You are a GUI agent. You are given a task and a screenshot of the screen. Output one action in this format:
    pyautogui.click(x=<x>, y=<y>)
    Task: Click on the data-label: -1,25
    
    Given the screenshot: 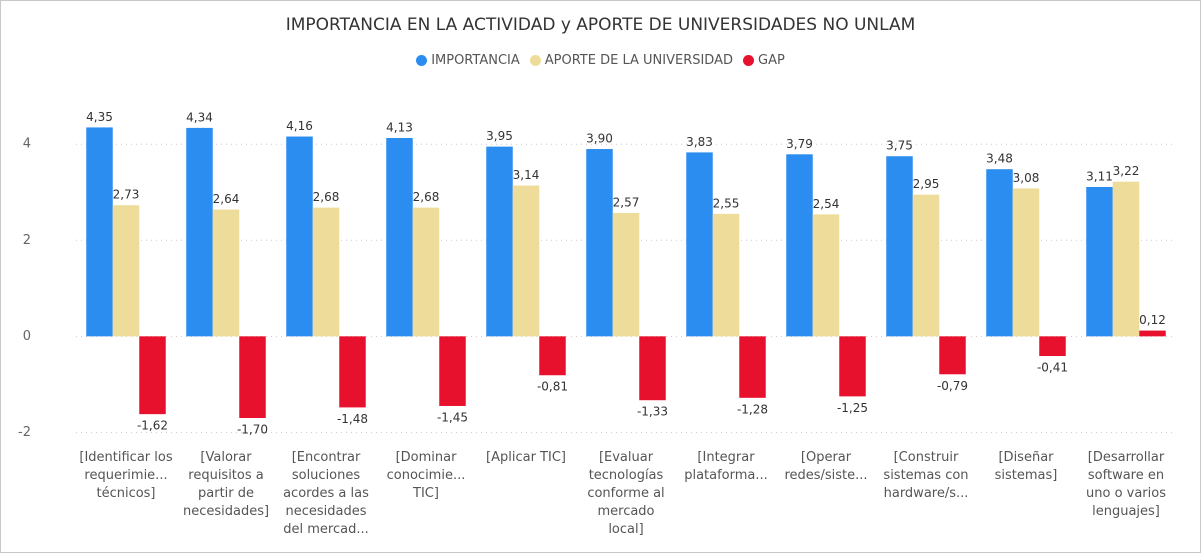 What is the action you would take?
    pyautogui.click(x=852, y=408)
    